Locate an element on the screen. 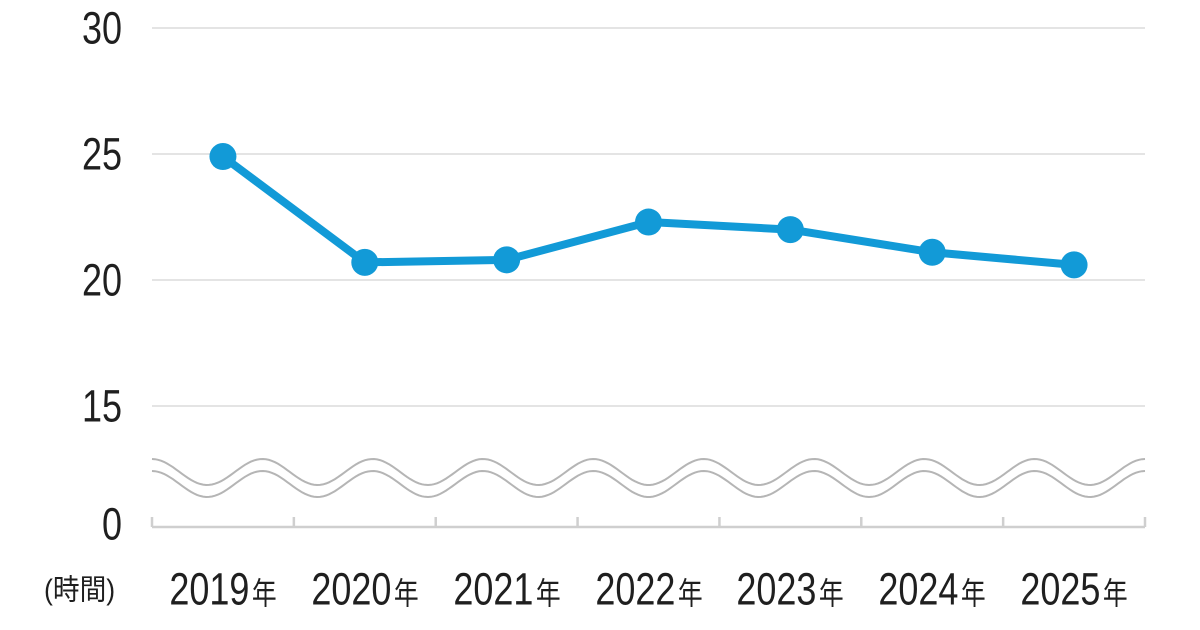 This screenshot has width=1200, height=630. x-axis-tick-text: 2023年 is located at coordinates (790, 589).